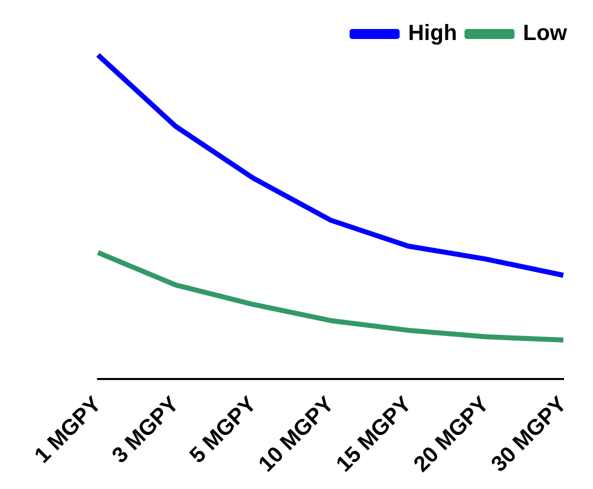 The width and height of the screenshot is (593, 489). I want to click on legend-label: High, so click(433, 33).